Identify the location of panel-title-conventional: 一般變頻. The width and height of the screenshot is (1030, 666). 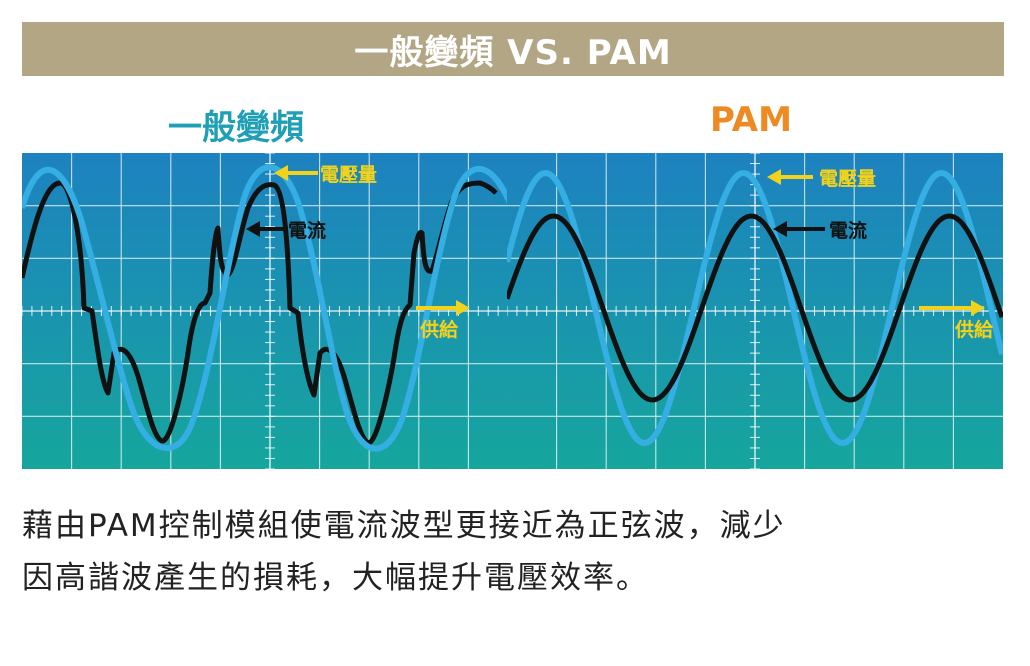
(236, 128).